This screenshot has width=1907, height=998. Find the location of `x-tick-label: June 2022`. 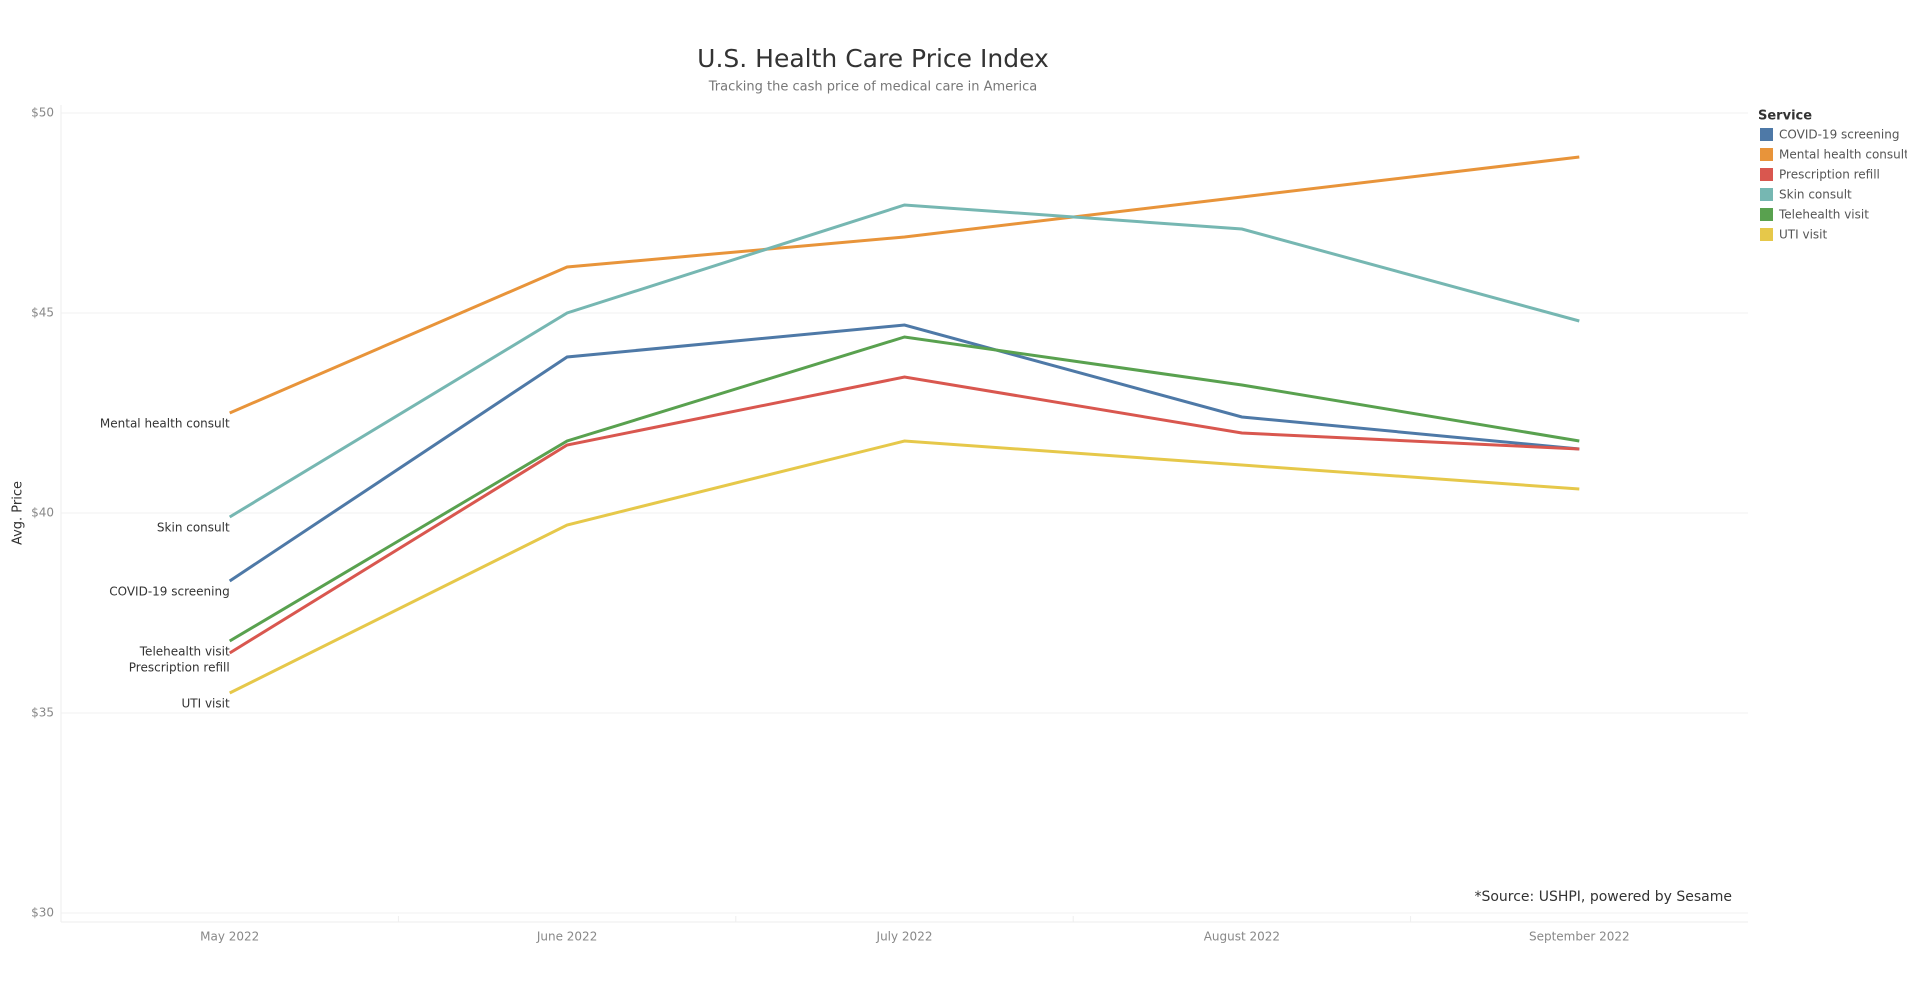

x-tick-label: June 2022 is located at coordinates (567, 937).